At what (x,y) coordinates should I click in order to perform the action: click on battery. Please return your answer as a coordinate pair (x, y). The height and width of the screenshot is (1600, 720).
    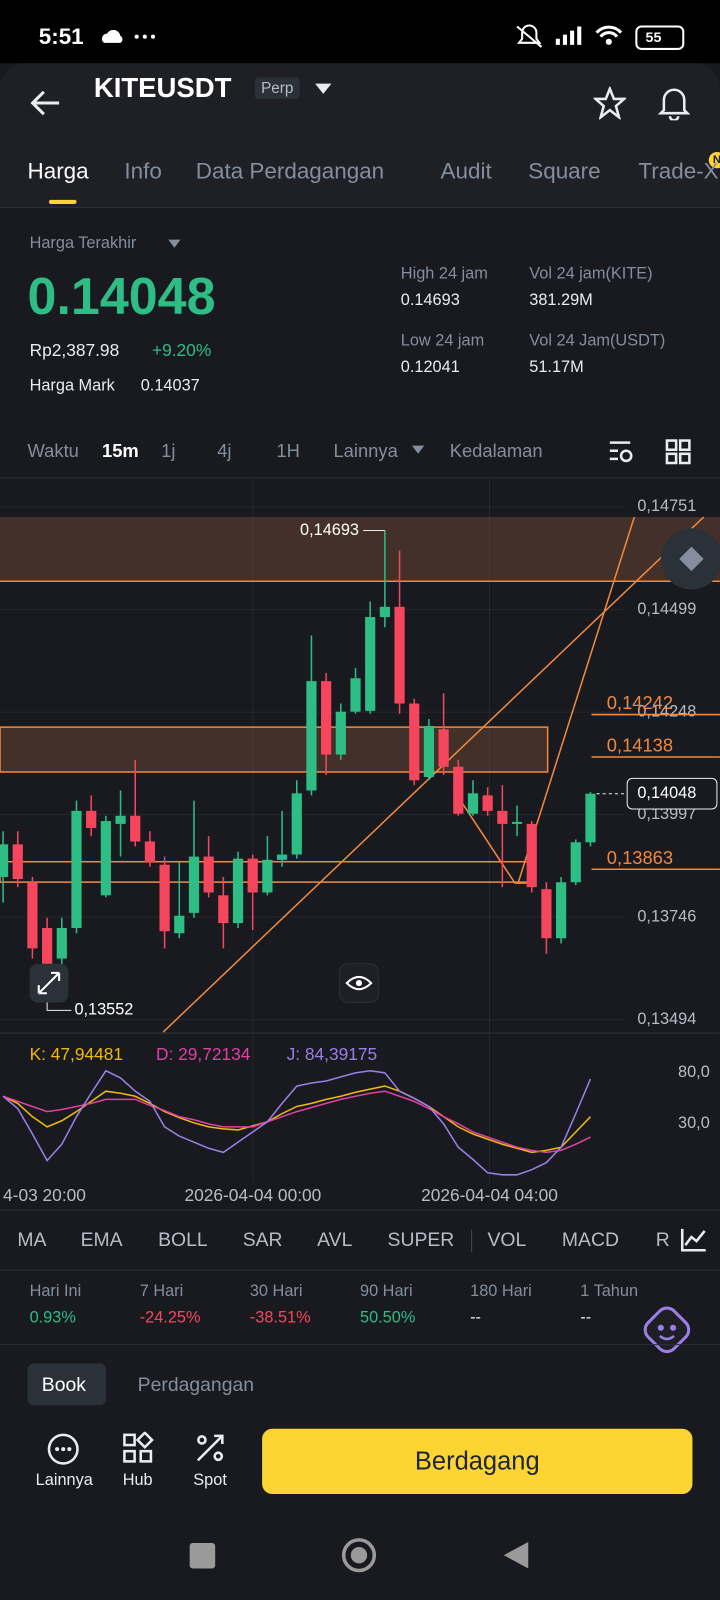
    Looking at the image, I should click on (660, 37).